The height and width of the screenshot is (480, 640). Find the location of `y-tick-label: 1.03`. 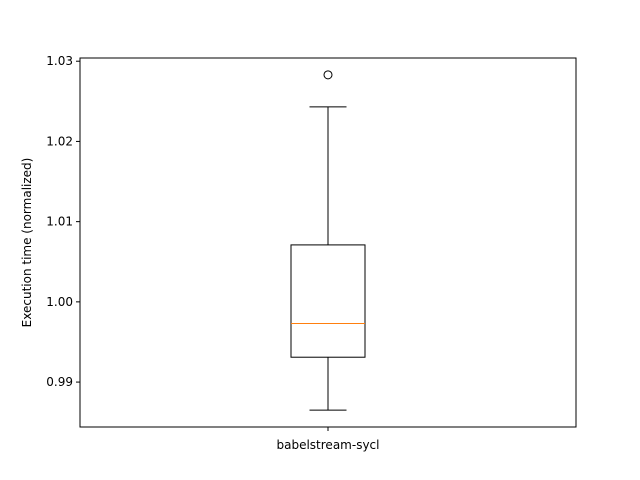

y-tick-label: 1.03 is located at coordinates (59, 61).